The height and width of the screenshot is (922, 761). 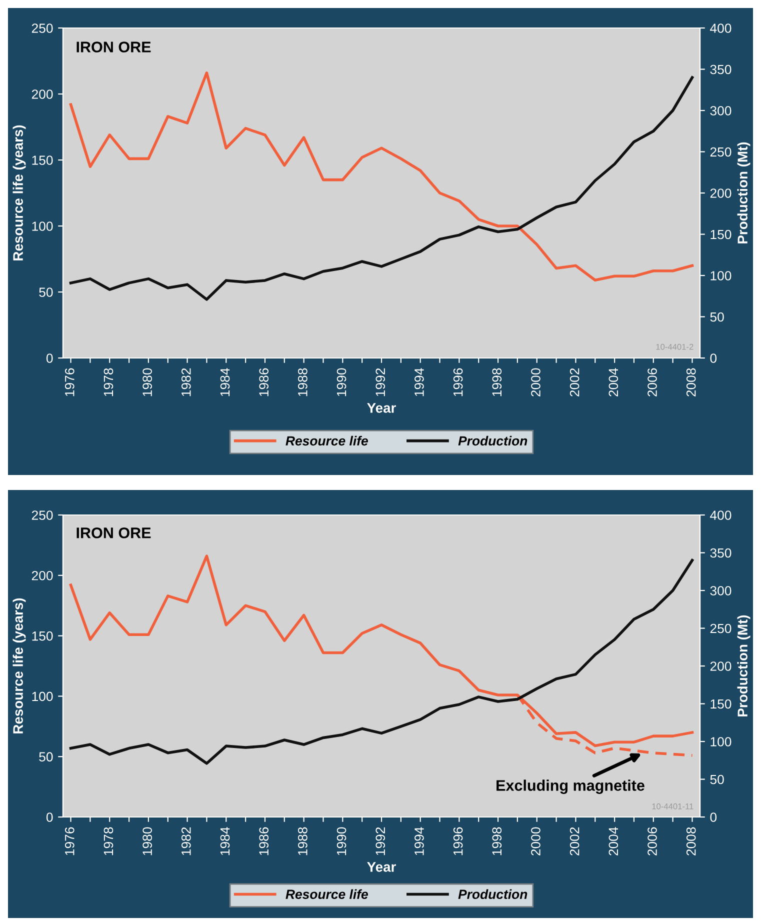 What do you see at coordinates (673, 806) in the screenshot?
I see `annotation: 10-4401-11` at bounding box center [673, 806].